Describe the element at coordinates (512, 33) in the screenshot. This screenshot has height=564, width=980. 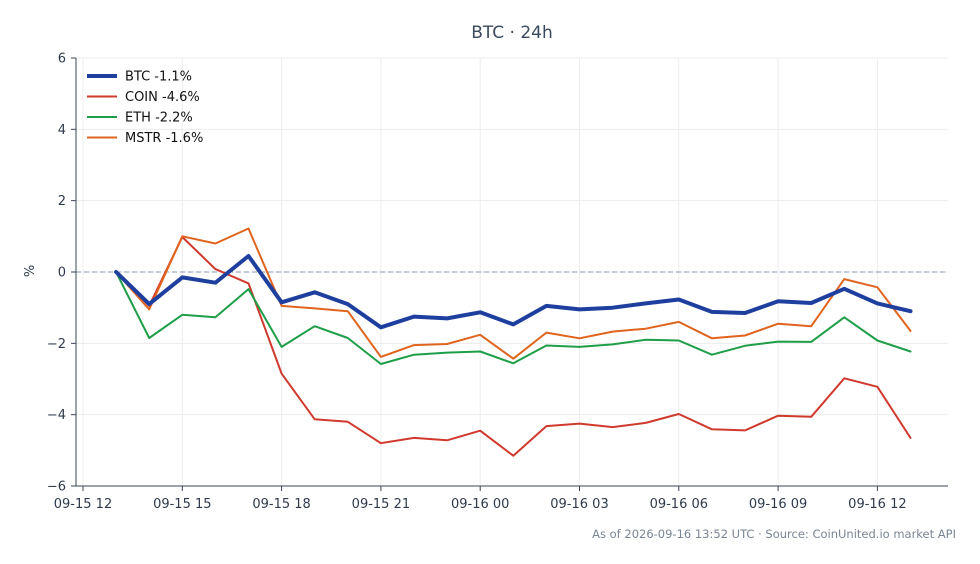
I see `chart-title: BTC · 24h` at that location.